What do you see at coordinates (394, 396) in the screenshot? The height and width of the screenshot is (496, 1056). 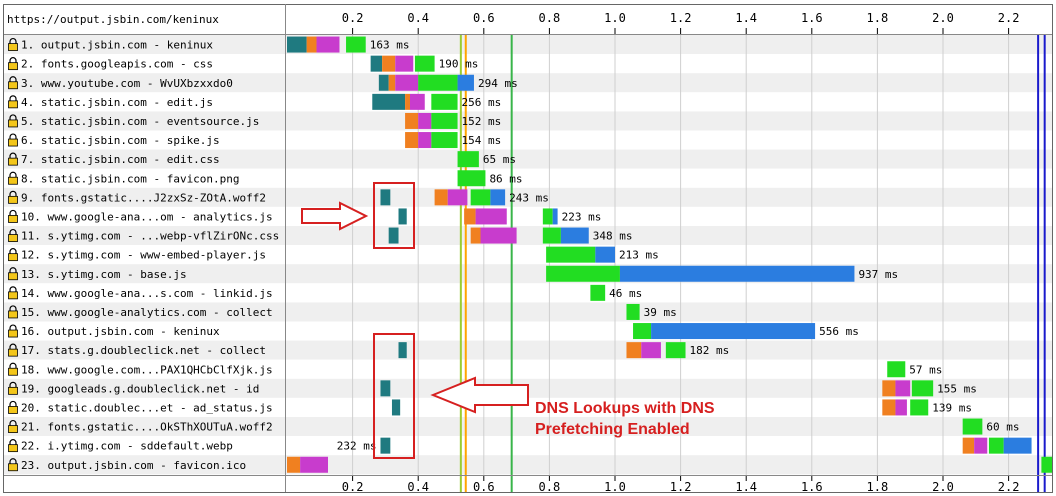 I see `annotation-box-bottom` at bounding box center [394, 396].